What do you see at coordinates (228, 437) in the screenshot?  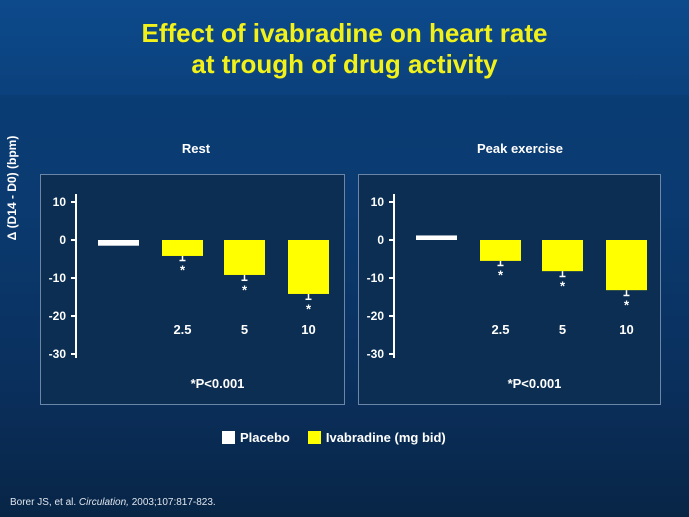 I see `legend-swatch-placebo` at bounding box center [228, 437].